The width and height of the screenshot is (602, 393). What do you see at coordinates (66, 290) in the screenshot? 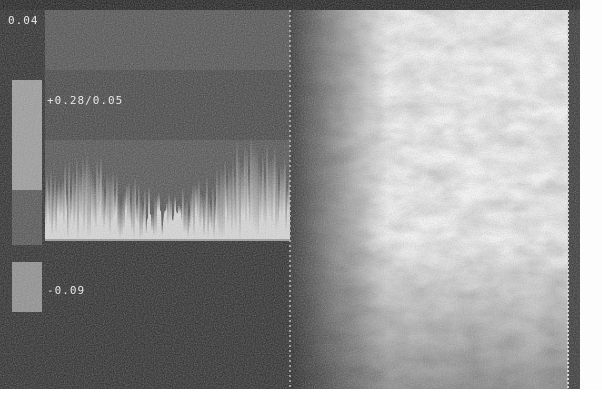
I see `scale-bottom-label: -0.09` at bounding box center [66, 290].